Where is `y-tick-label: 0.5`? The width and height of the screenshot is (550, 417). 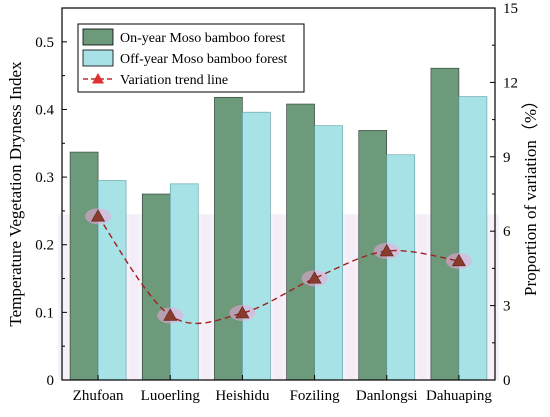
y-tick-label: 0.5 is located at coordinates (44, 43).